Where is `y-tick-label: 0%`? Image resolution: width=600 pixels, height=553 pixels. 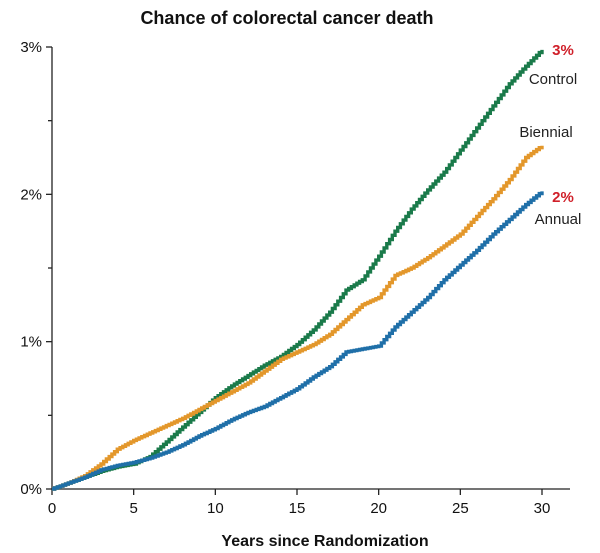
y-tick-label: 0% is located at coordinates (31, 489).